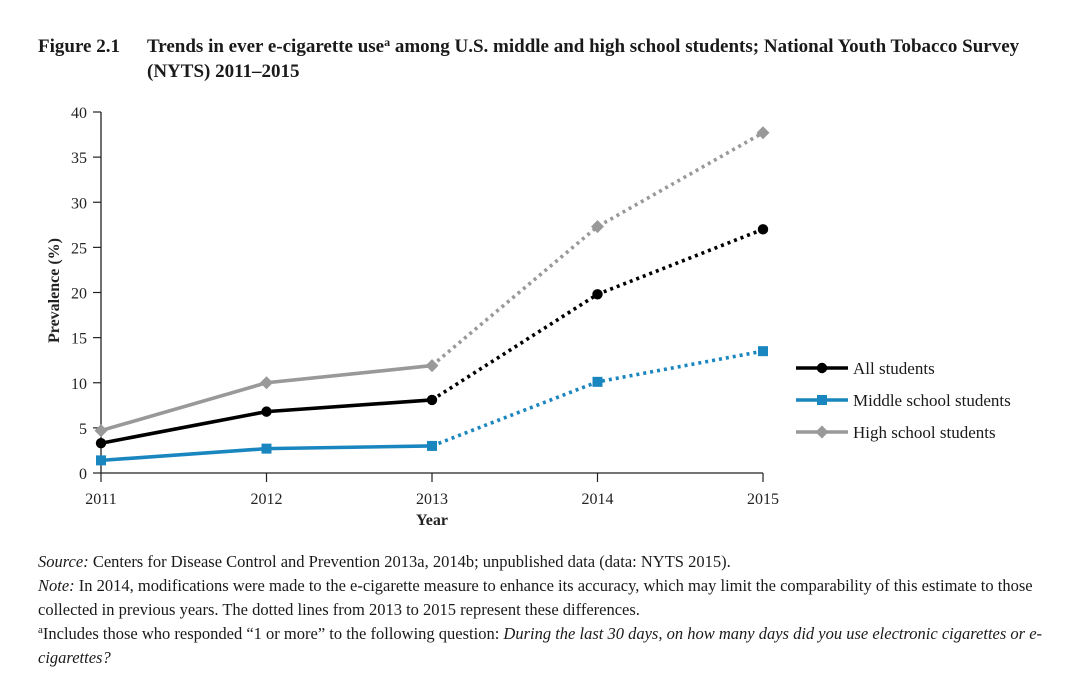 Image resolution: width=1065 pixels, height=681 pixels. I want to click on x-axis-label: Year, so click(432, 520).